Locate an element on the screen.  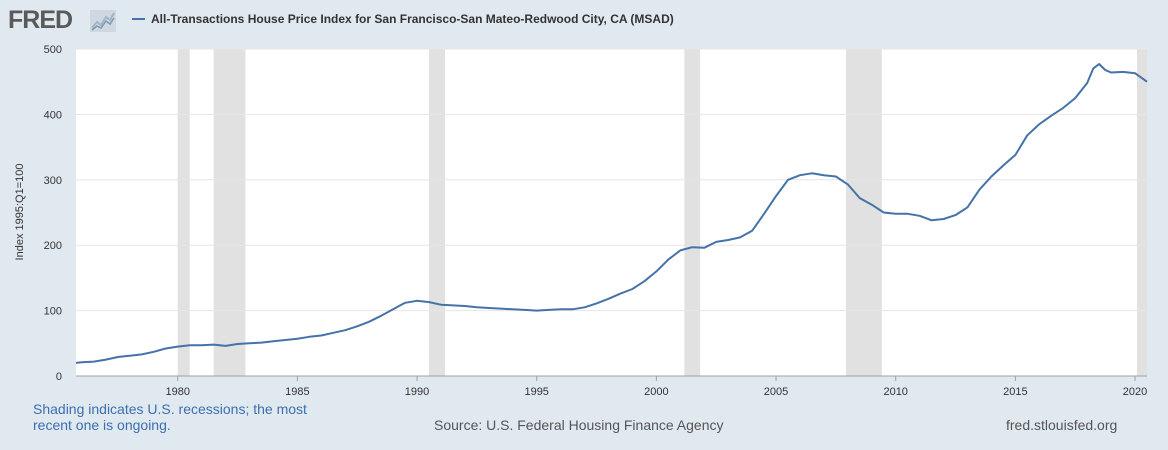
y-axis-title: Index 1995:Q1=100 is located at coordinates (20, 212).